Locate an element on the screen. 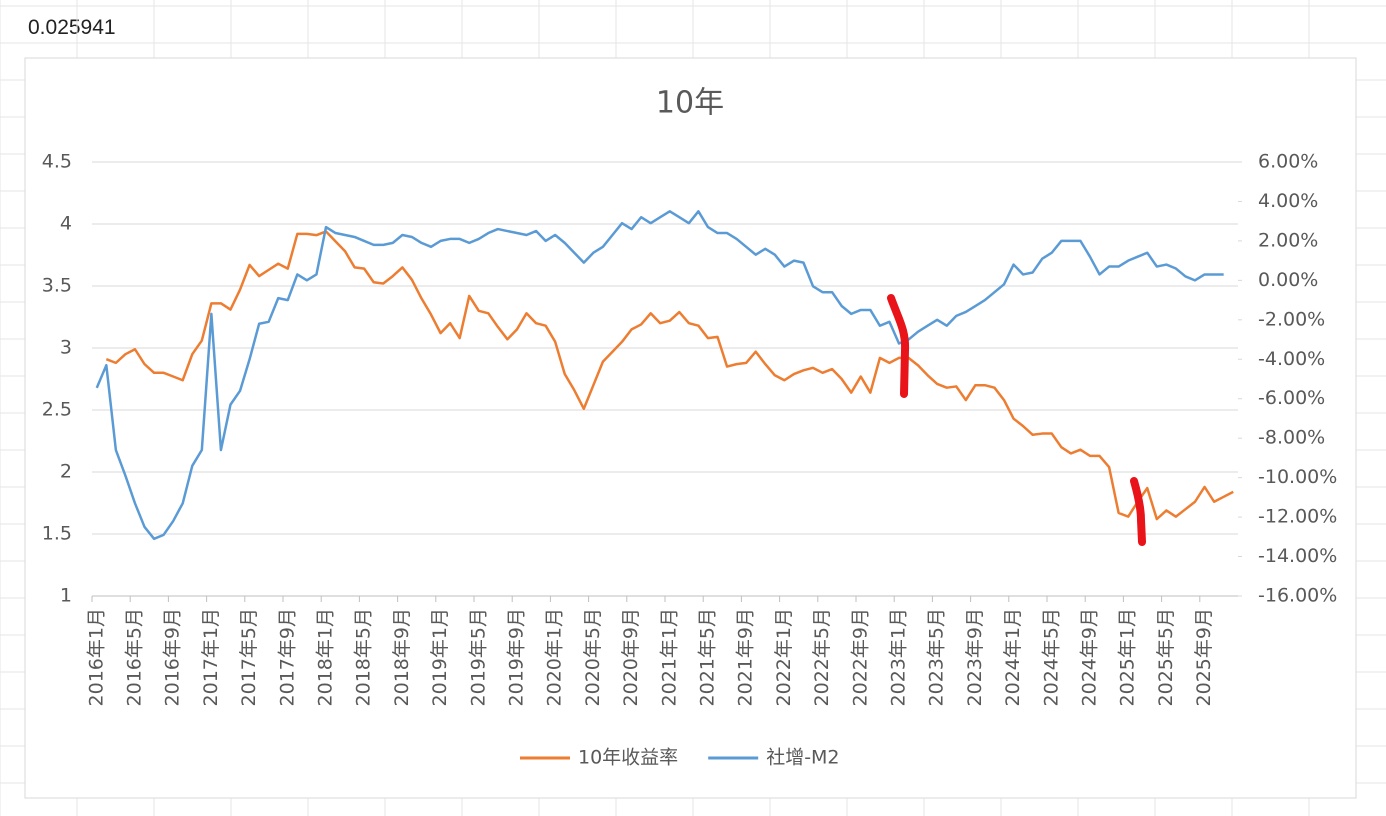  x-tick-label: 2018年1月 is located at coordinates (325, 657).